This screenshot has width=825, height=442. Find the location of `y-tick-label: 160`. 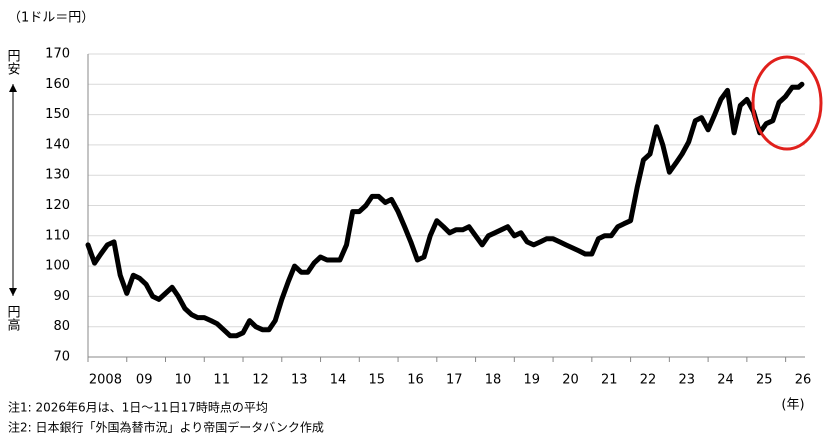

y-tick-label: 160 is located at coordinates (57, 84).